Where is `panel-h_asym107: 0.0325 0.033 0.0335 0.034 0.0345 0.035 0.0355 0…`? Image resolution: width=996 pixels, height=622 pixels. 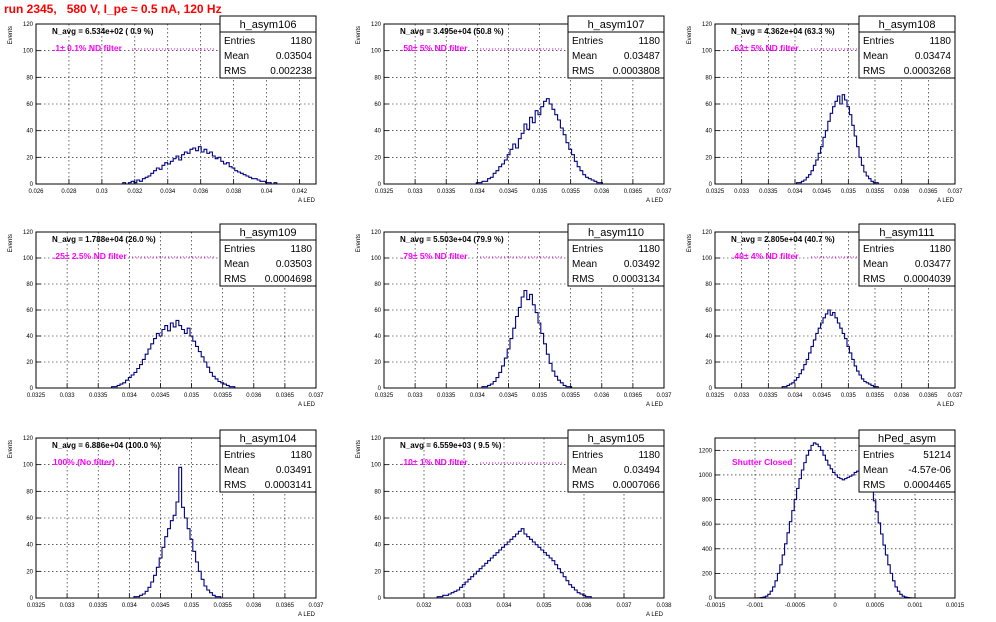 panel-h_asym107: 0.0325 0.033 0.0335 0.034 0.0345 0.035 0.0355 0… is located at coordinates (514, 109).